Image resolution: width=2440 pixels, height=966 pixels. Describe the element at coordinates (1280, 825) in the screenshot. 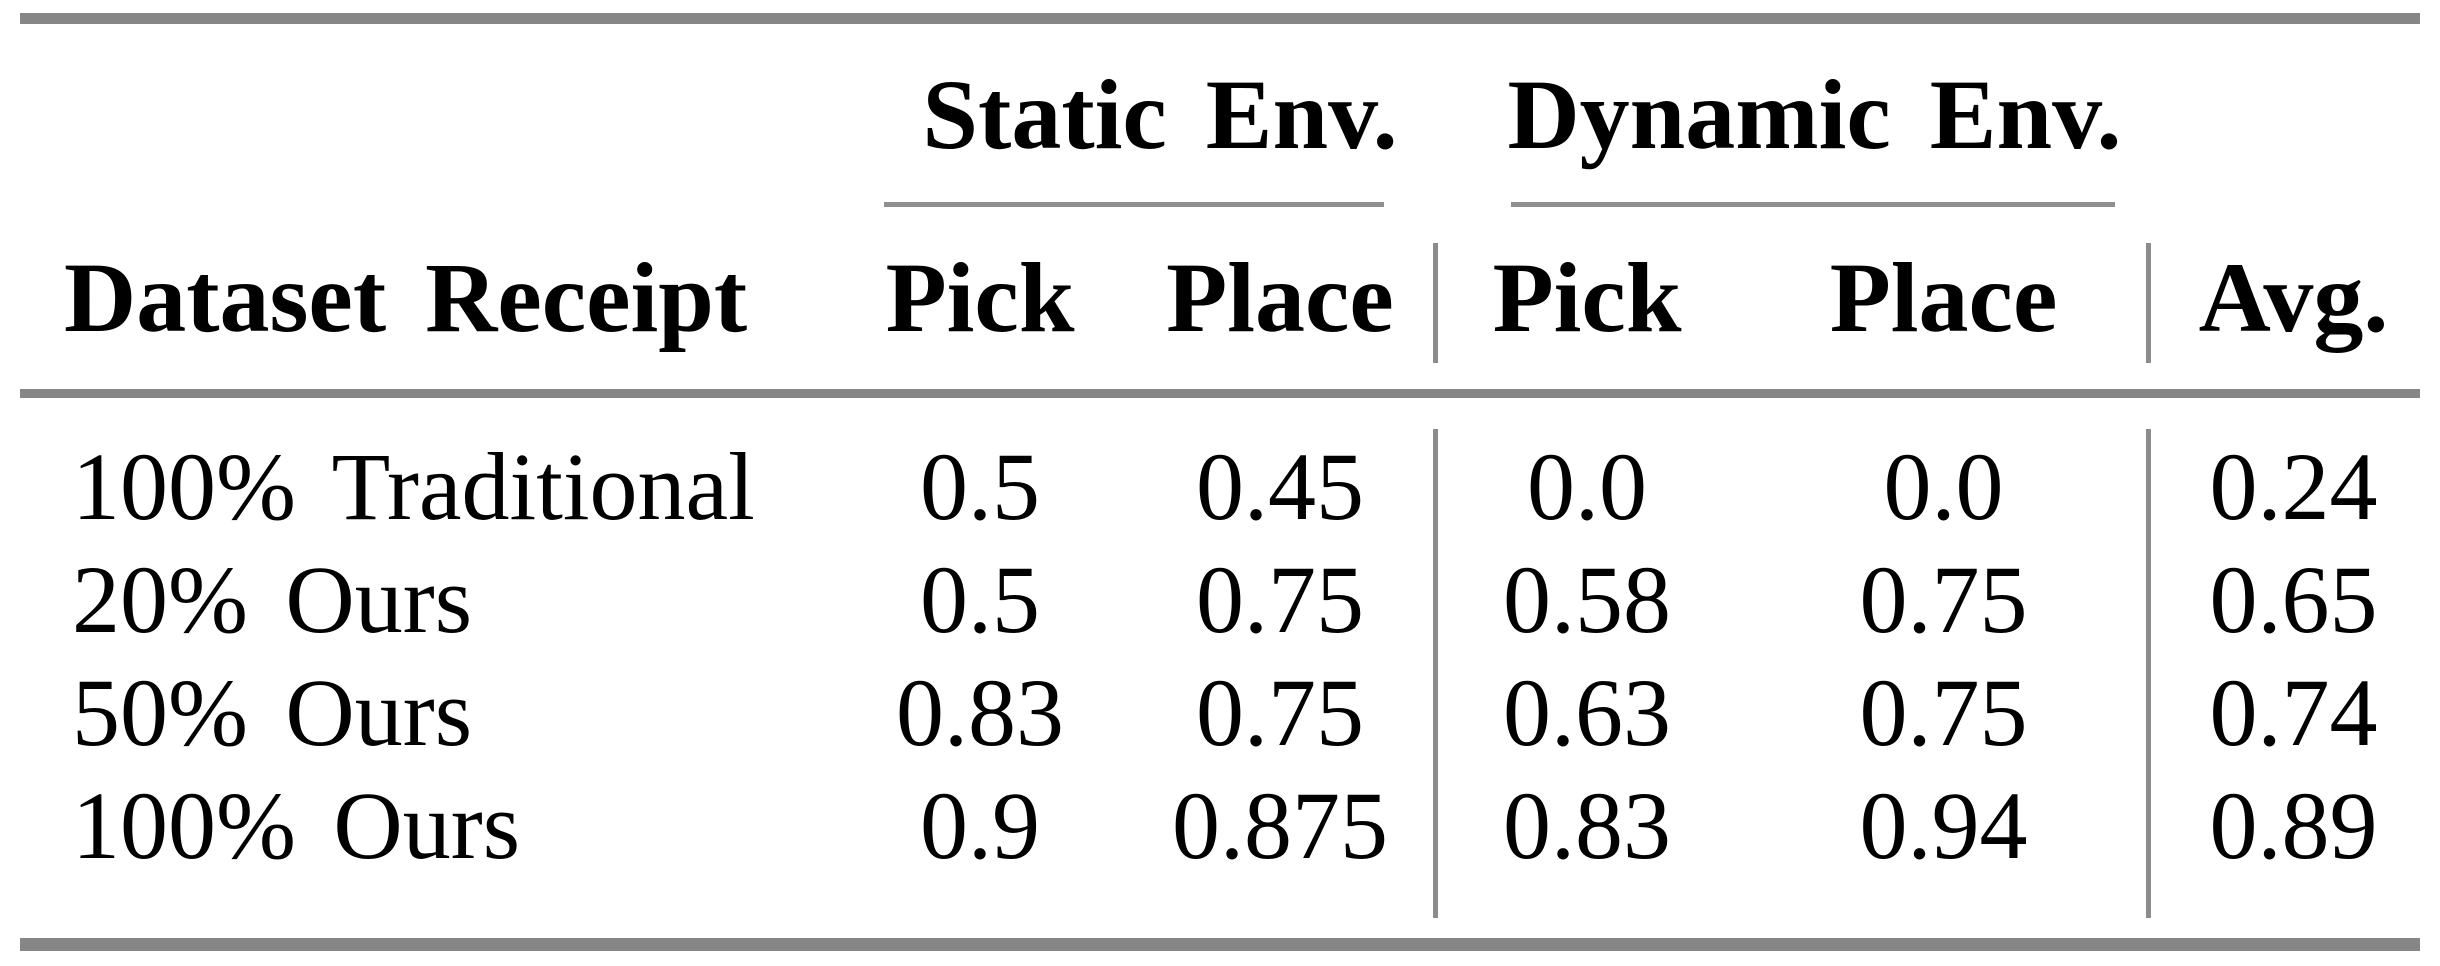

I see `static-place-value: 0.875` at that location.